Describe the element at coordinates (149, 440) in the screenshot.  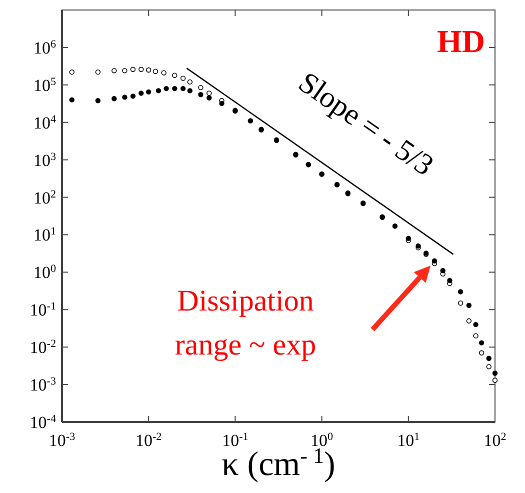
I see `x-tick-label: 10$^{-2}$` at that location.